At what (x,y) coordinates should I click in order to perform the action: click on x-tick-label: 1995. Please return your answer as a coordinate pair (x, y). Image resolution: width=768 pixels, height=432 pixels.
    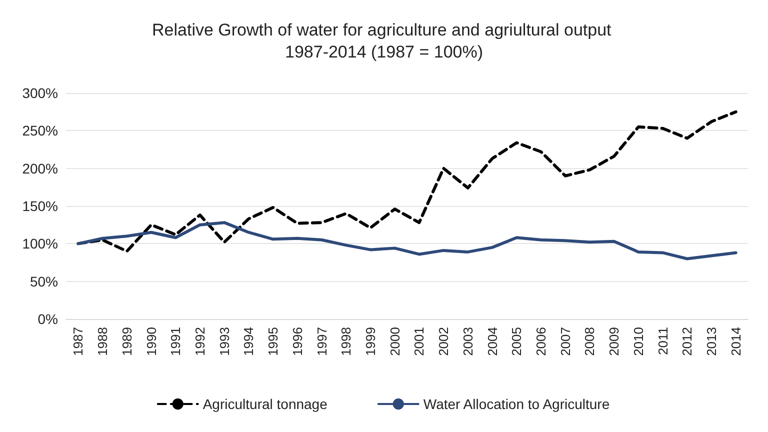
    Looking at the image, I should click on (273, 341).